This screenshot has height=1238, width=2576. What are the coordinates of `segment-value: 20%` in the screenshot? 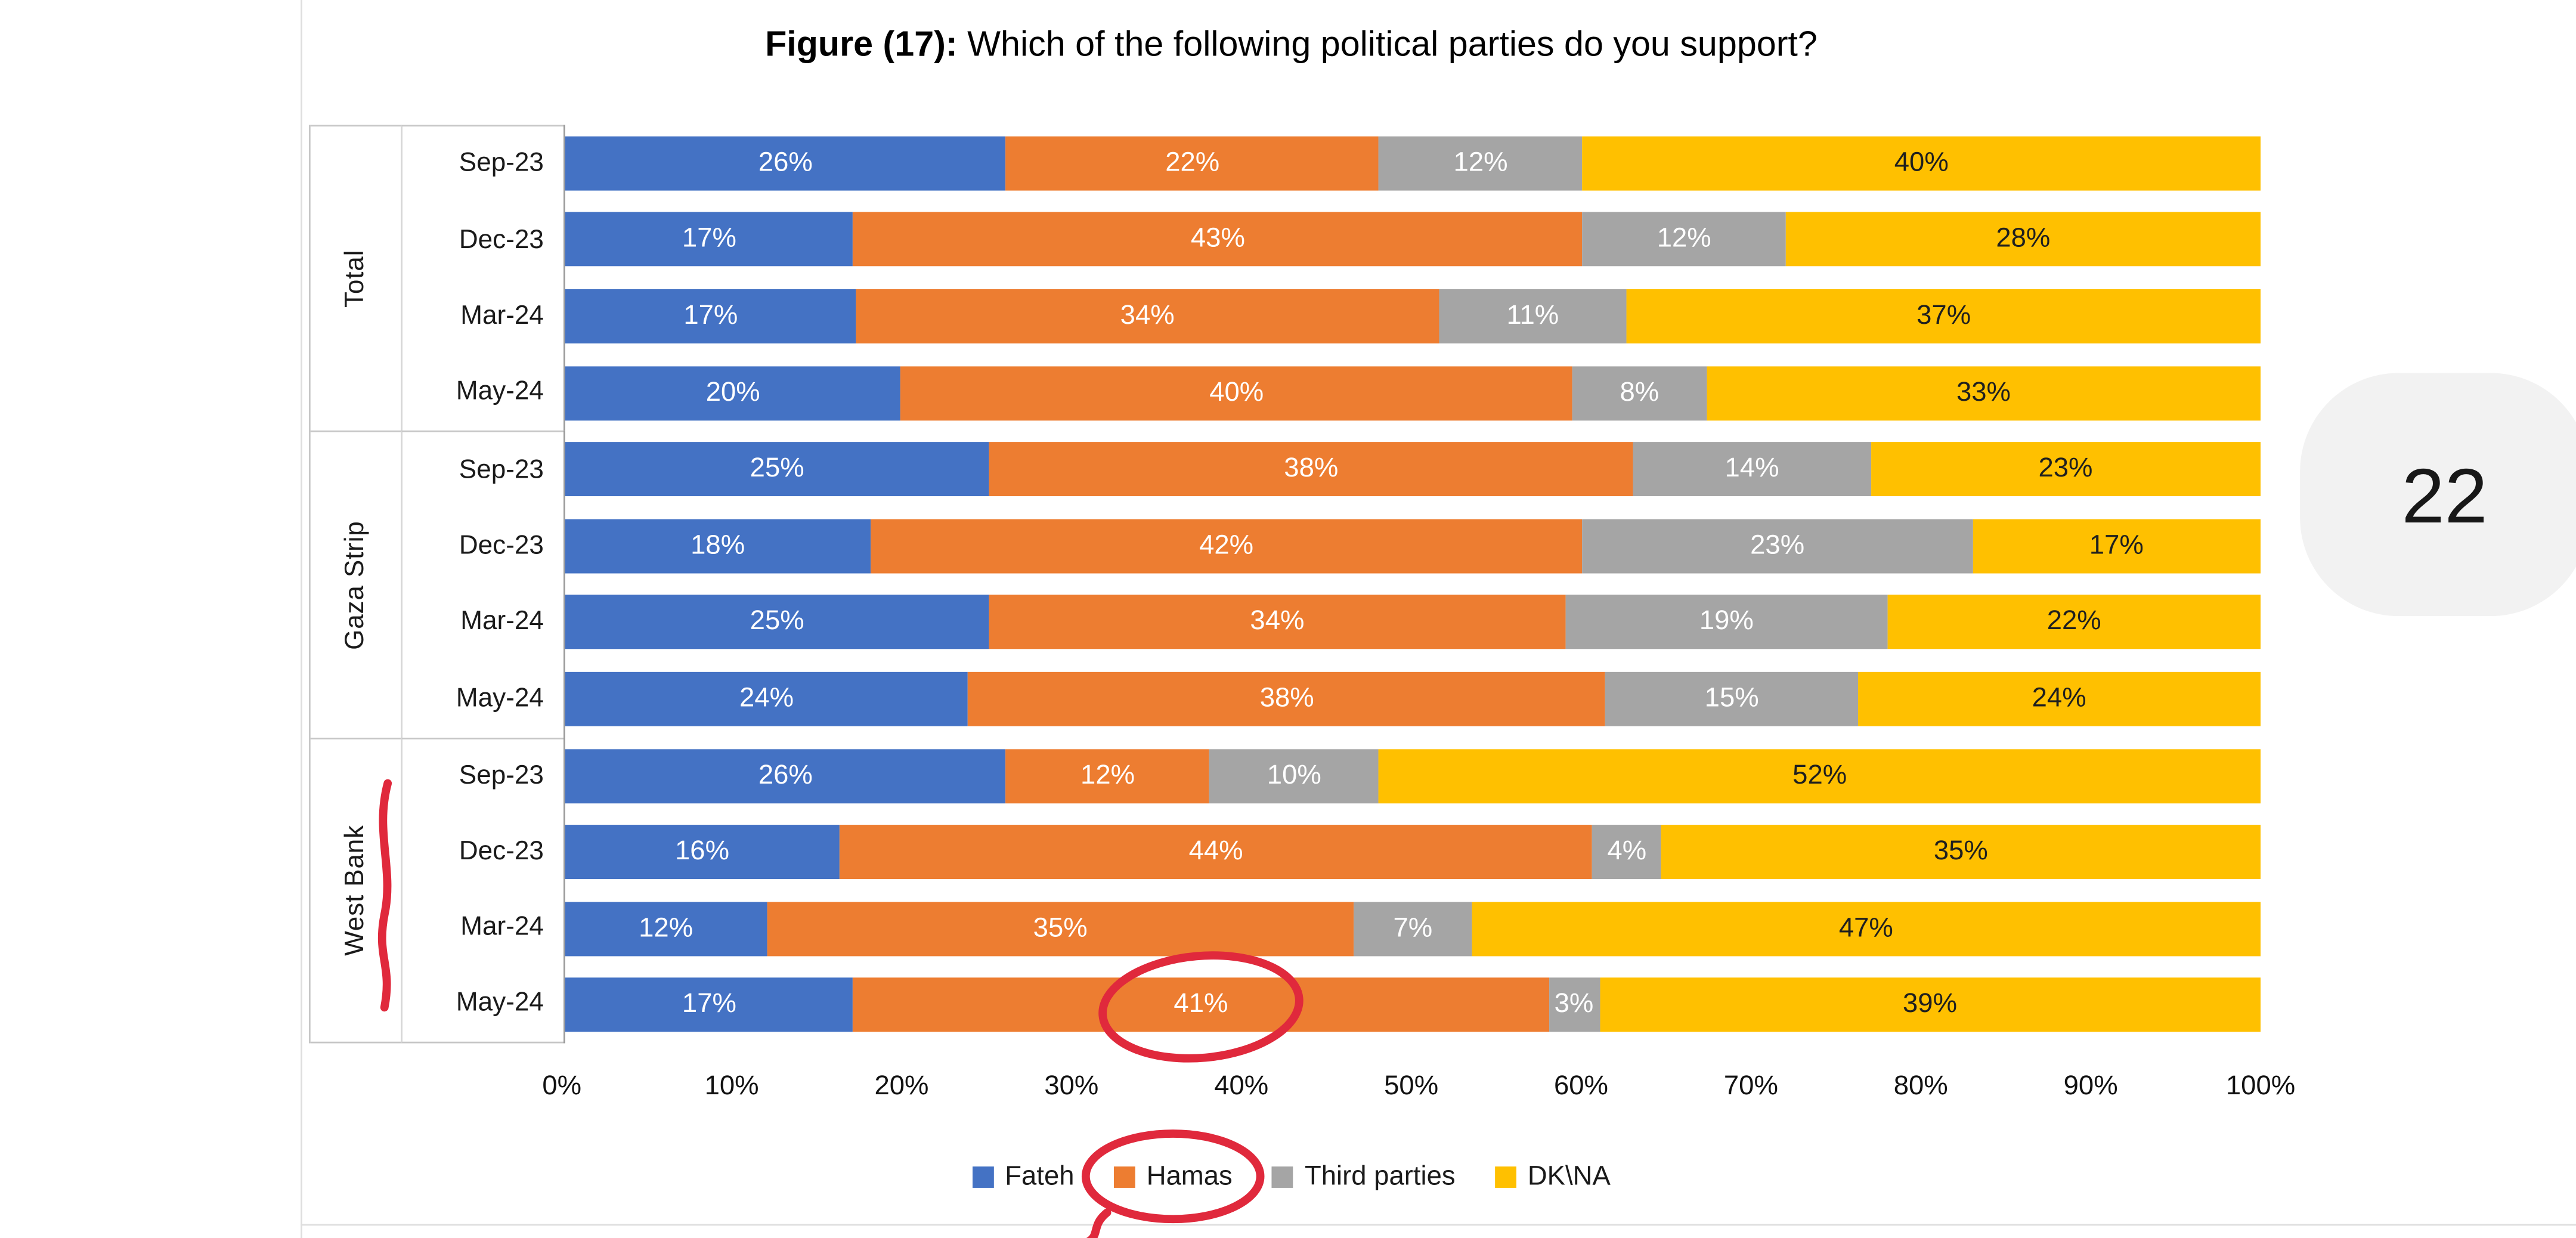 It's located at (732, 392).